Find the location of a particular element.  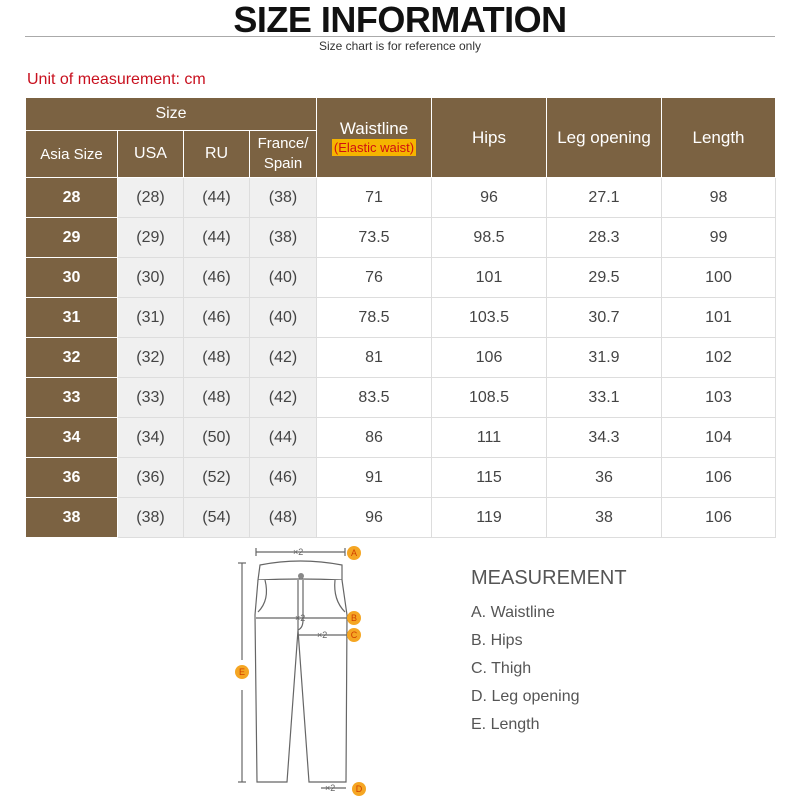

size-group-header: Size is located at coordinates (171, 114).